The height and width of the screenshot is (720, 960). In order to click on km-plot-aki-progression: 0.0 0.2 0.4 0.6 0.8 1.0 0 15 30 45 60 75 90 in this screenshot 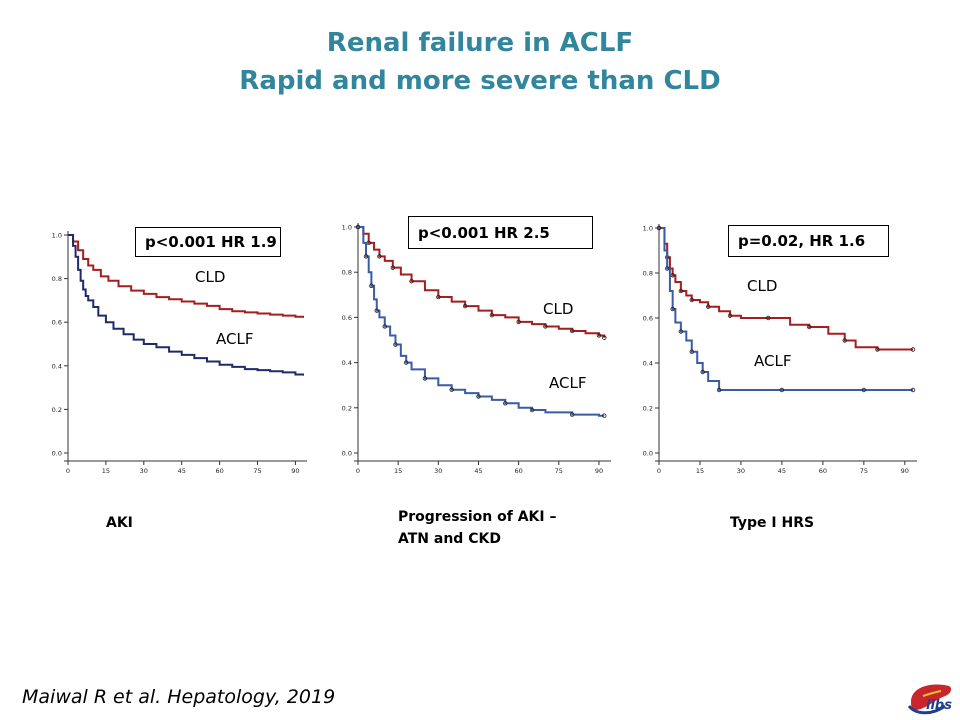, I will do `click(476, 349)`.